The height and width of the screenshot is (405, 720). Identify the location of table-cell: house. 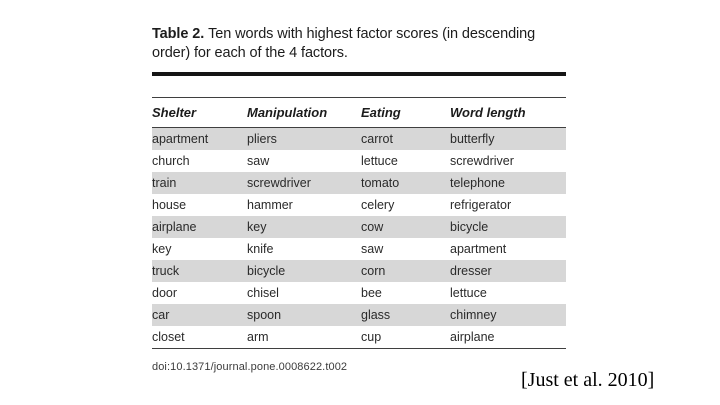
(169, 204).